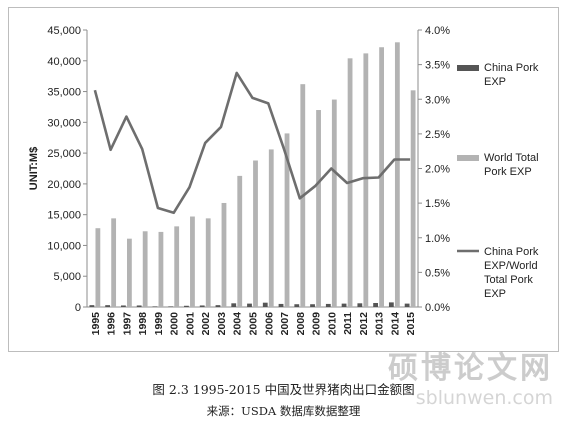 The image size is (567, 427). Describe the element at coordinates (508, 280) in the screenshot. I see `legend-ratio-label: Total Pork` at that location.